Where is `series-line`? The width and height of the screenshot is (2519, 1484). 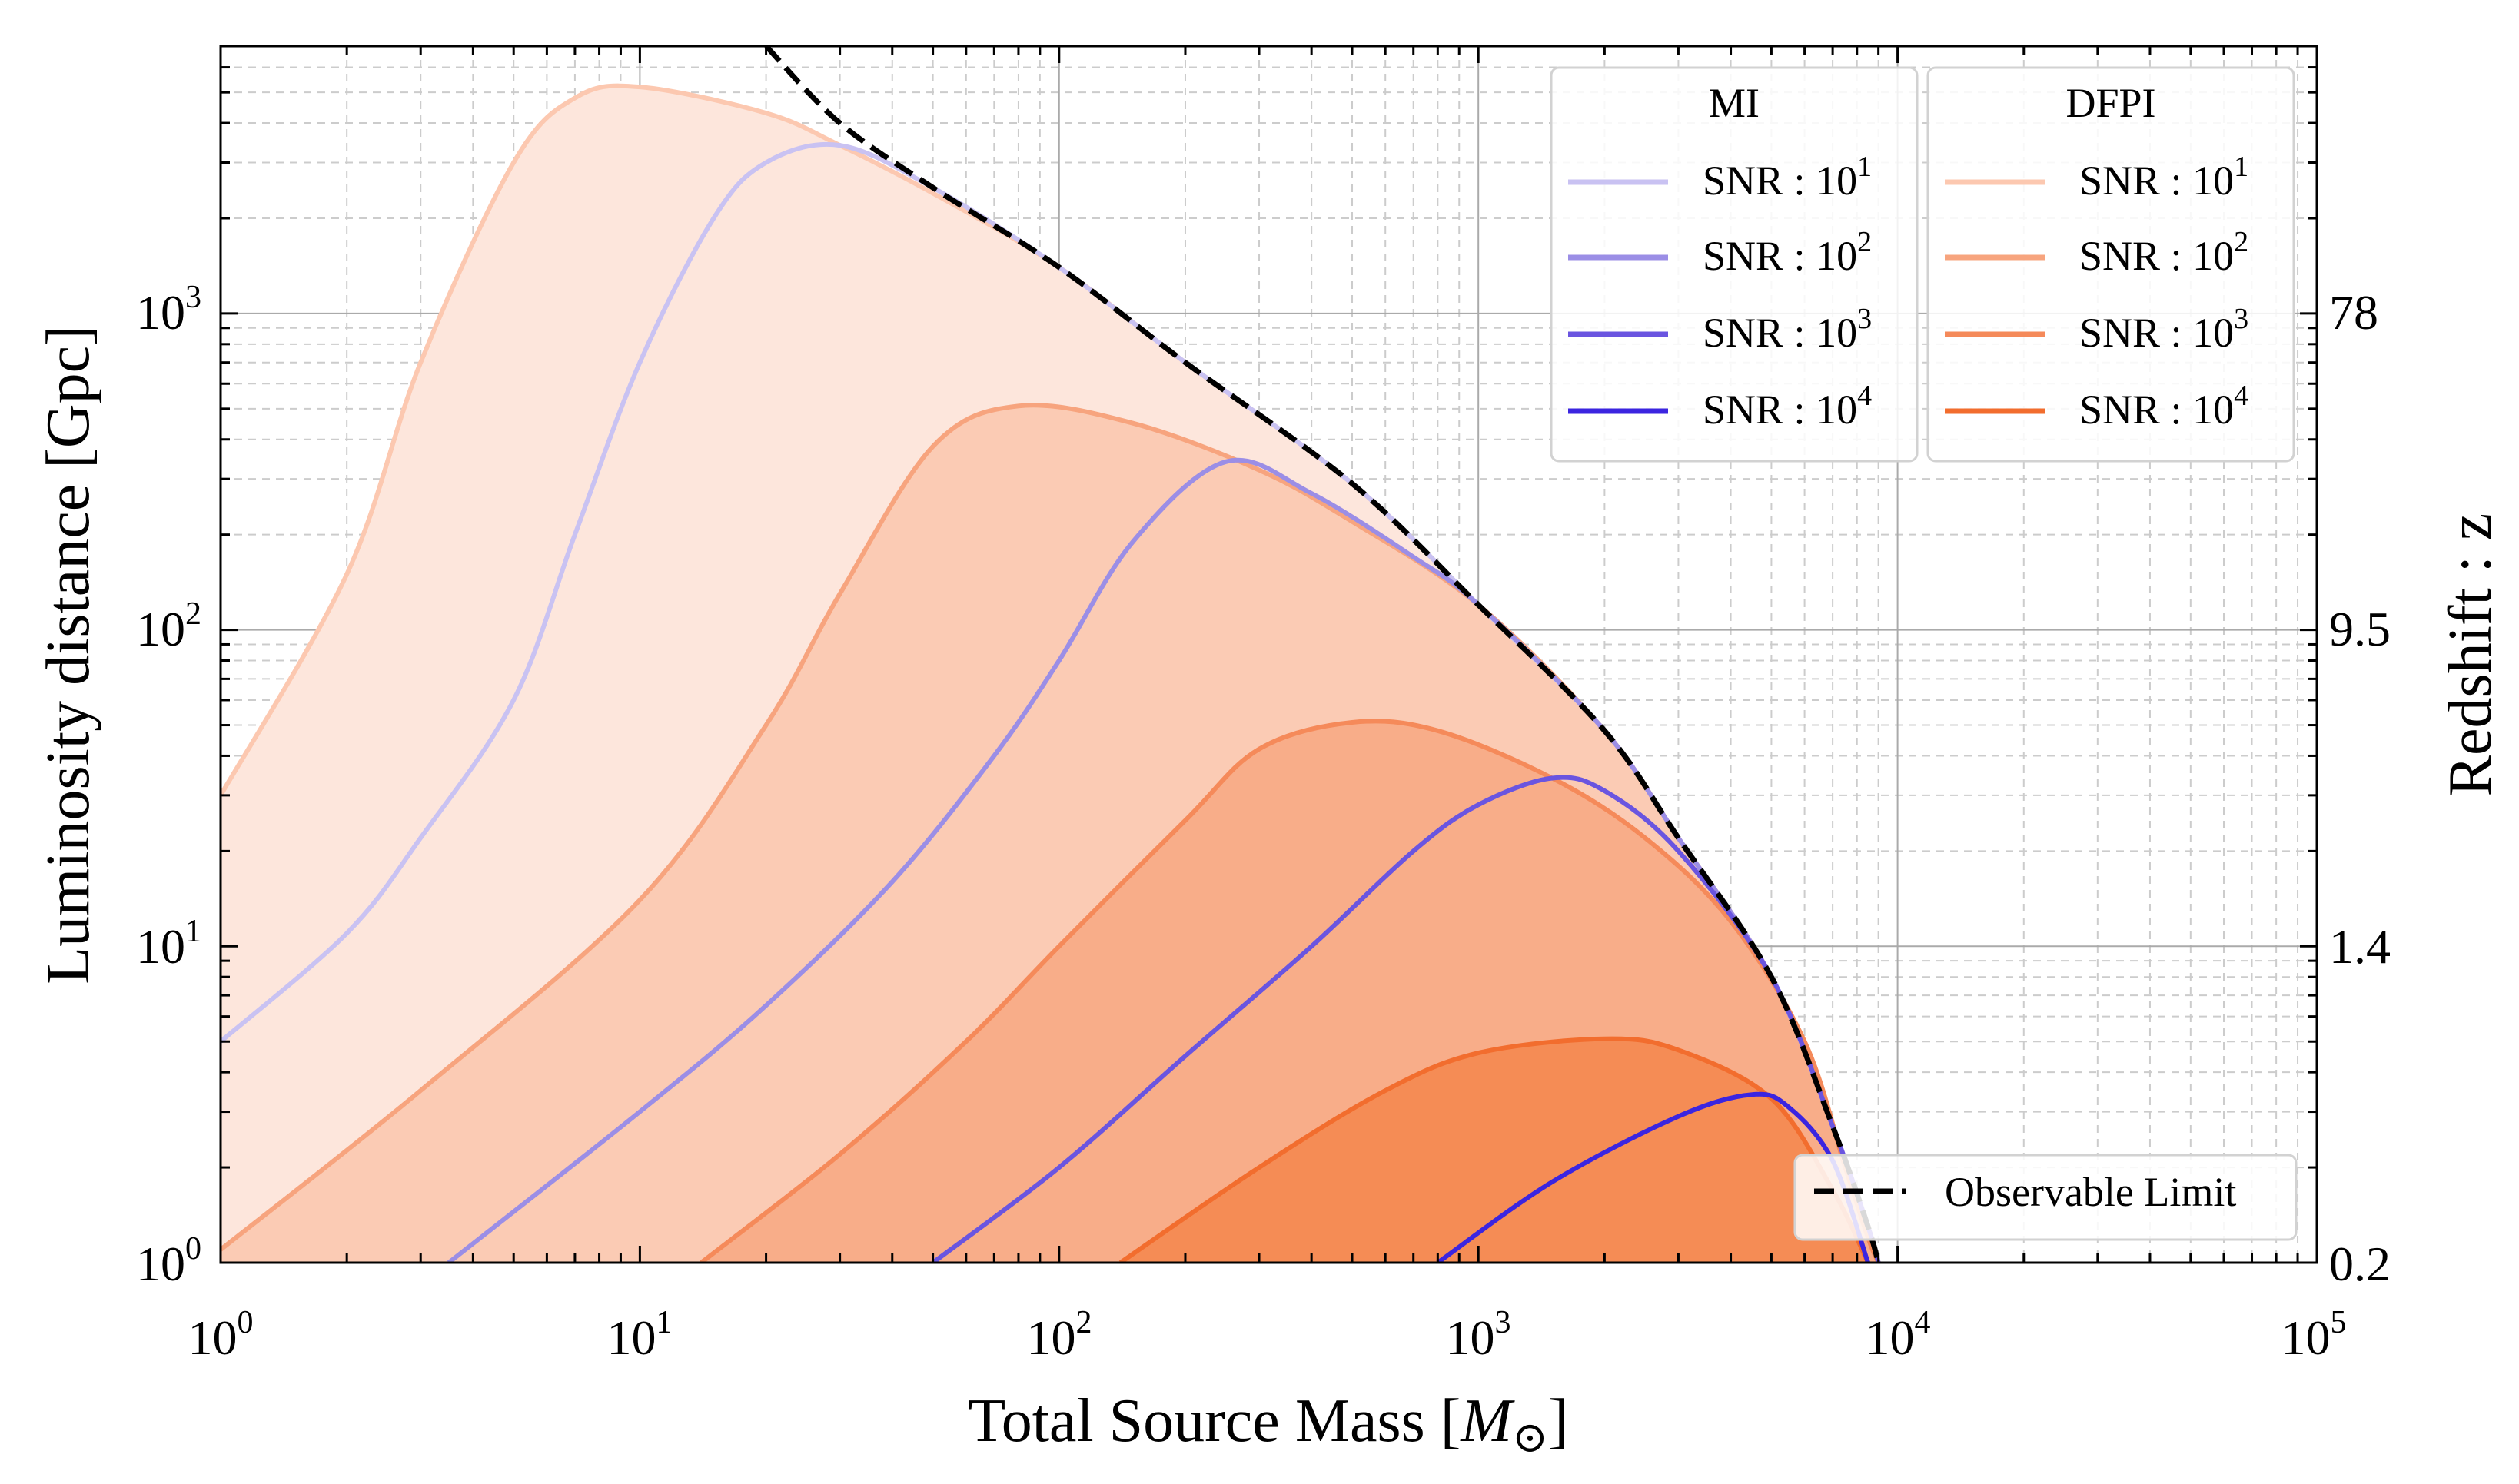 series-line is located at coordinates (1494, 1149).